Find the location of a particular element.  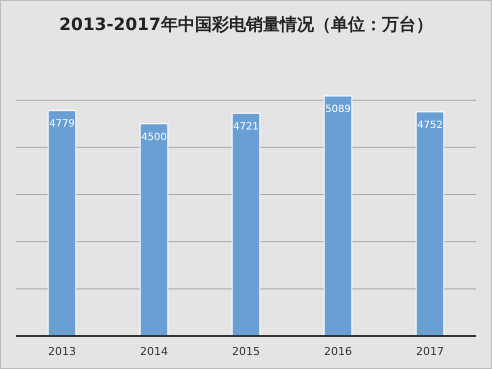

x-tick-label: 2014 is located at coordinates (154, 351).